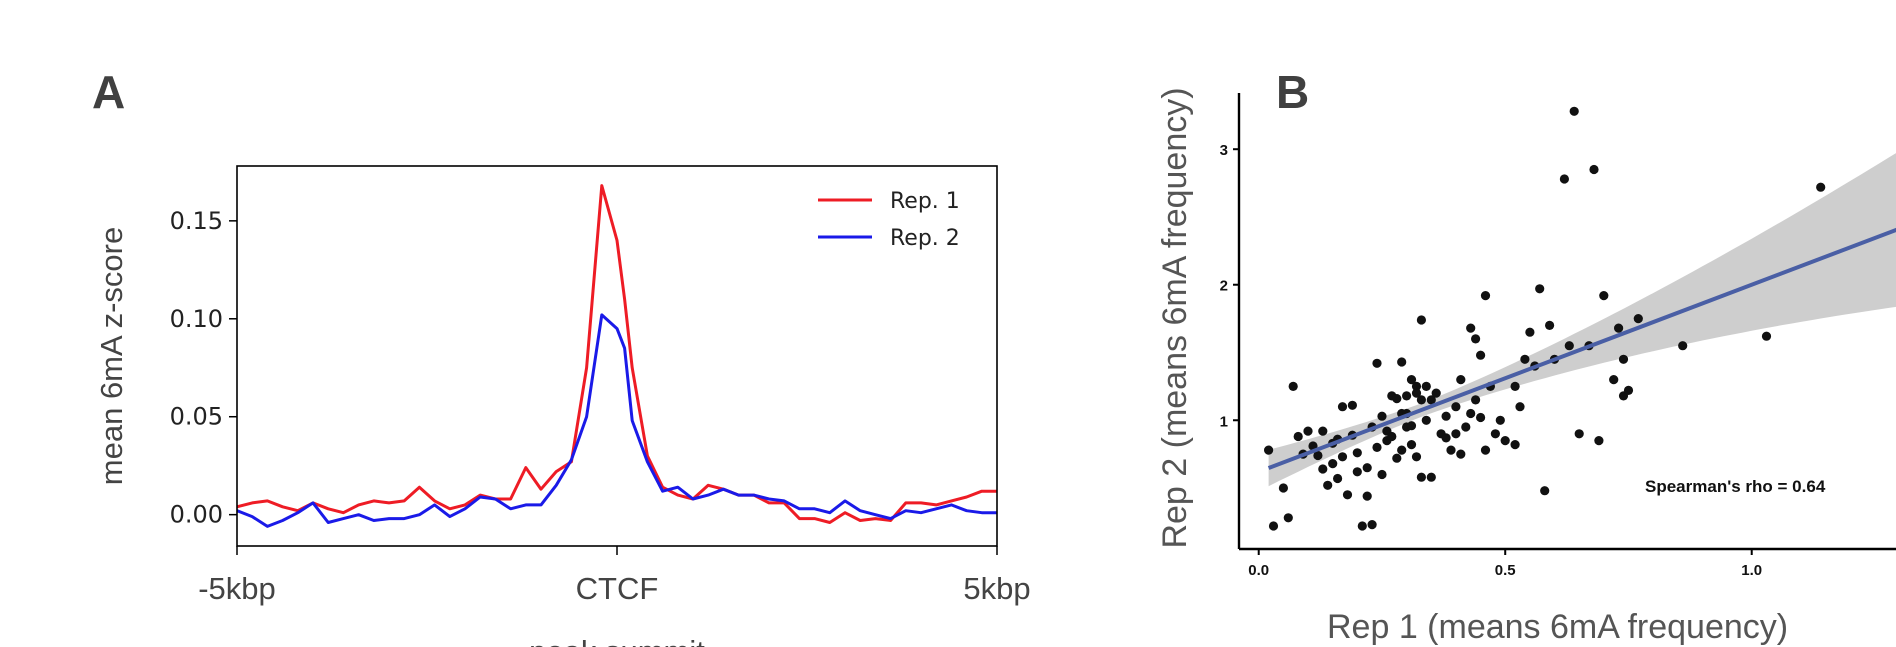 The width and height of the screenshot is (1896, 647). I want to click on panel-a-y-axis: 0.00 0.05 0.10 0.15, so click(203, 368).